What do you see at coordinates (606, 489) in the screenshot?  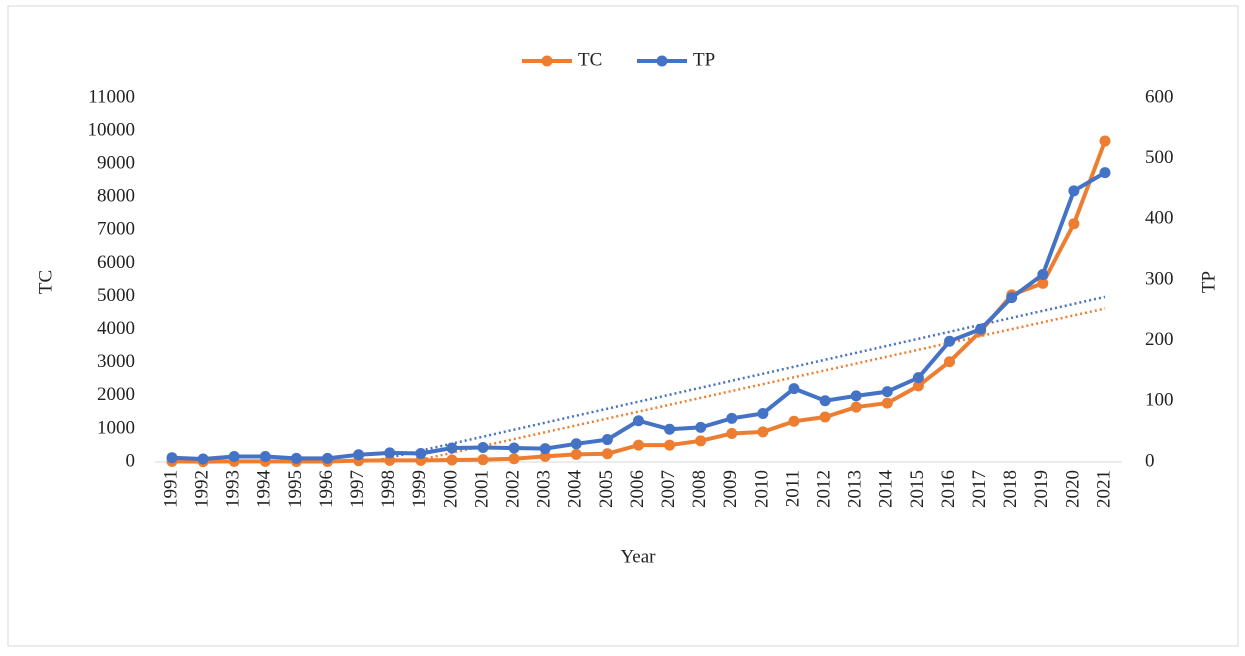 I see `x-tick-label: 2005` at bounding box center [606, 489].